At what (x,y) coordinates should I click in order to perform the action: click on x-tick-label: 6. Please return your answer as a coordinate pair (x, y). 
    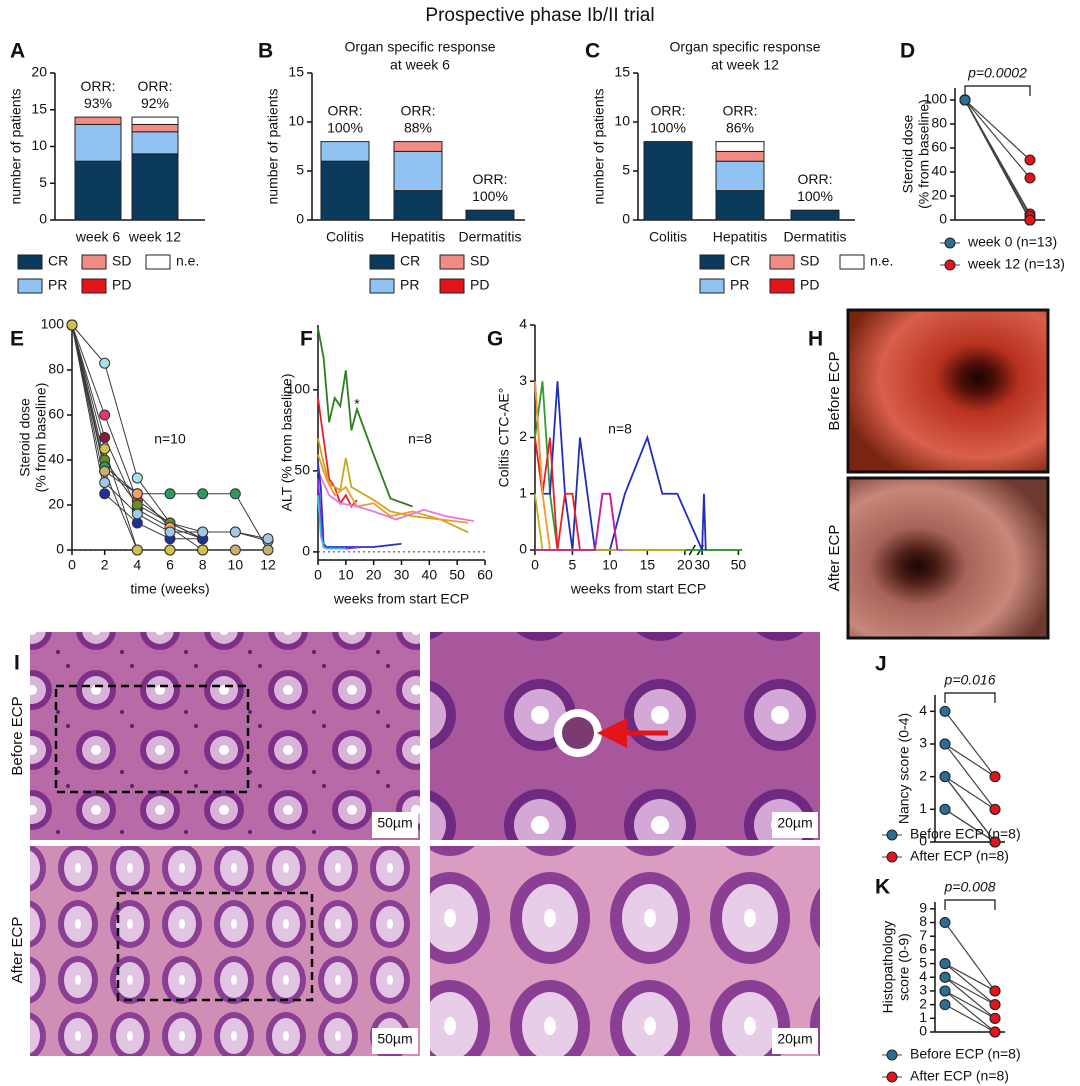
    Looking at the image, I should click on (170, 565).